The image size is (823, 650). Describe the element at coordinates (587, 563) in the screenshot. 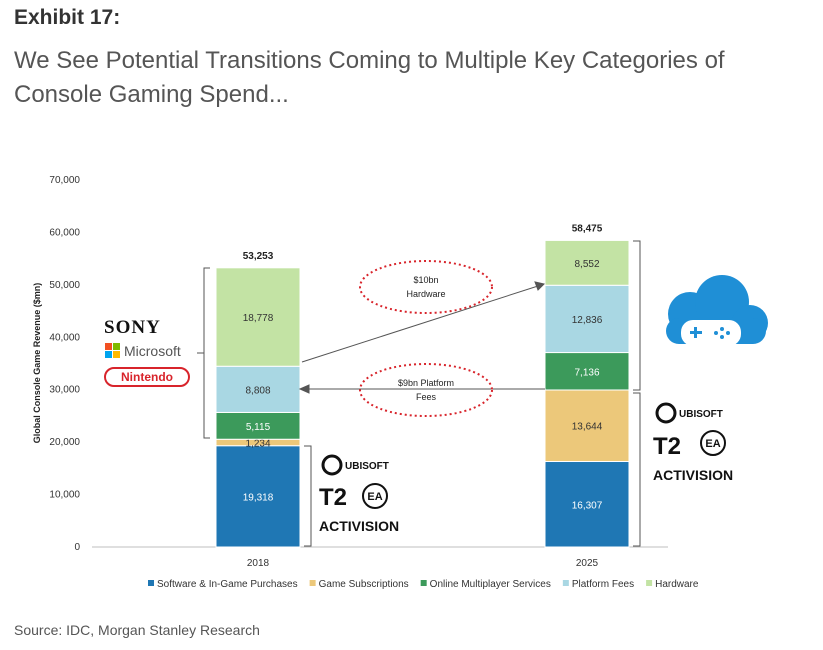

I see `x-tick-label: 2025` at that location.